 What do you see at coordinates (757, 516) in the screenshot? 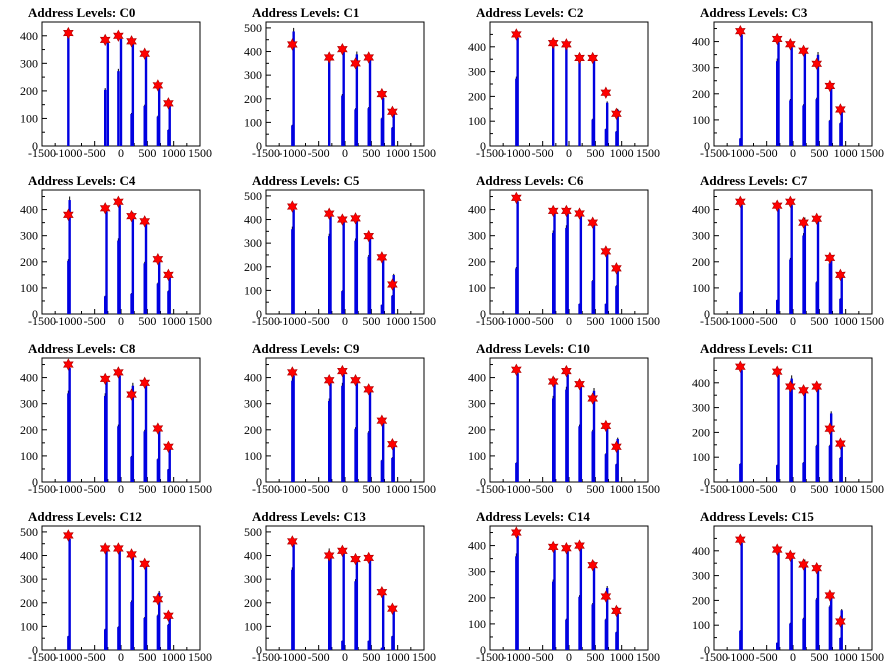
I see `chart-title: Address Levels: C15` at bounding box center [757, 516].